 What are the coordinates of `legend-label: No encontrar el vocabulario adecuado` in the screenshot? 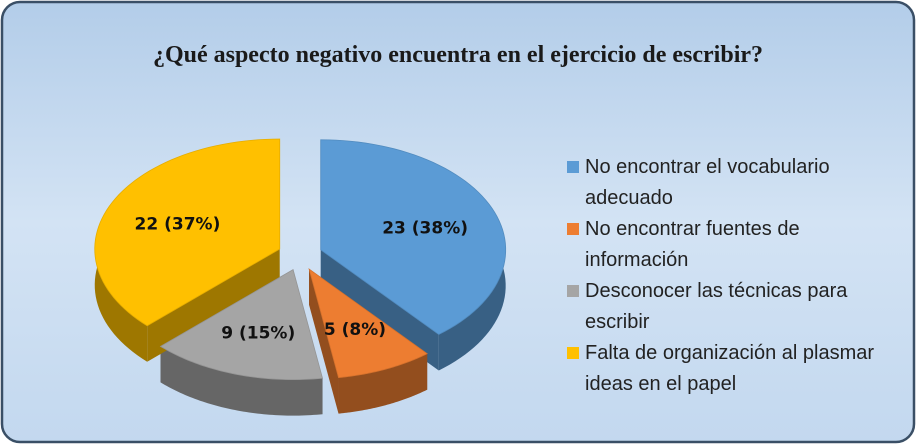 It's located at (710, 182).